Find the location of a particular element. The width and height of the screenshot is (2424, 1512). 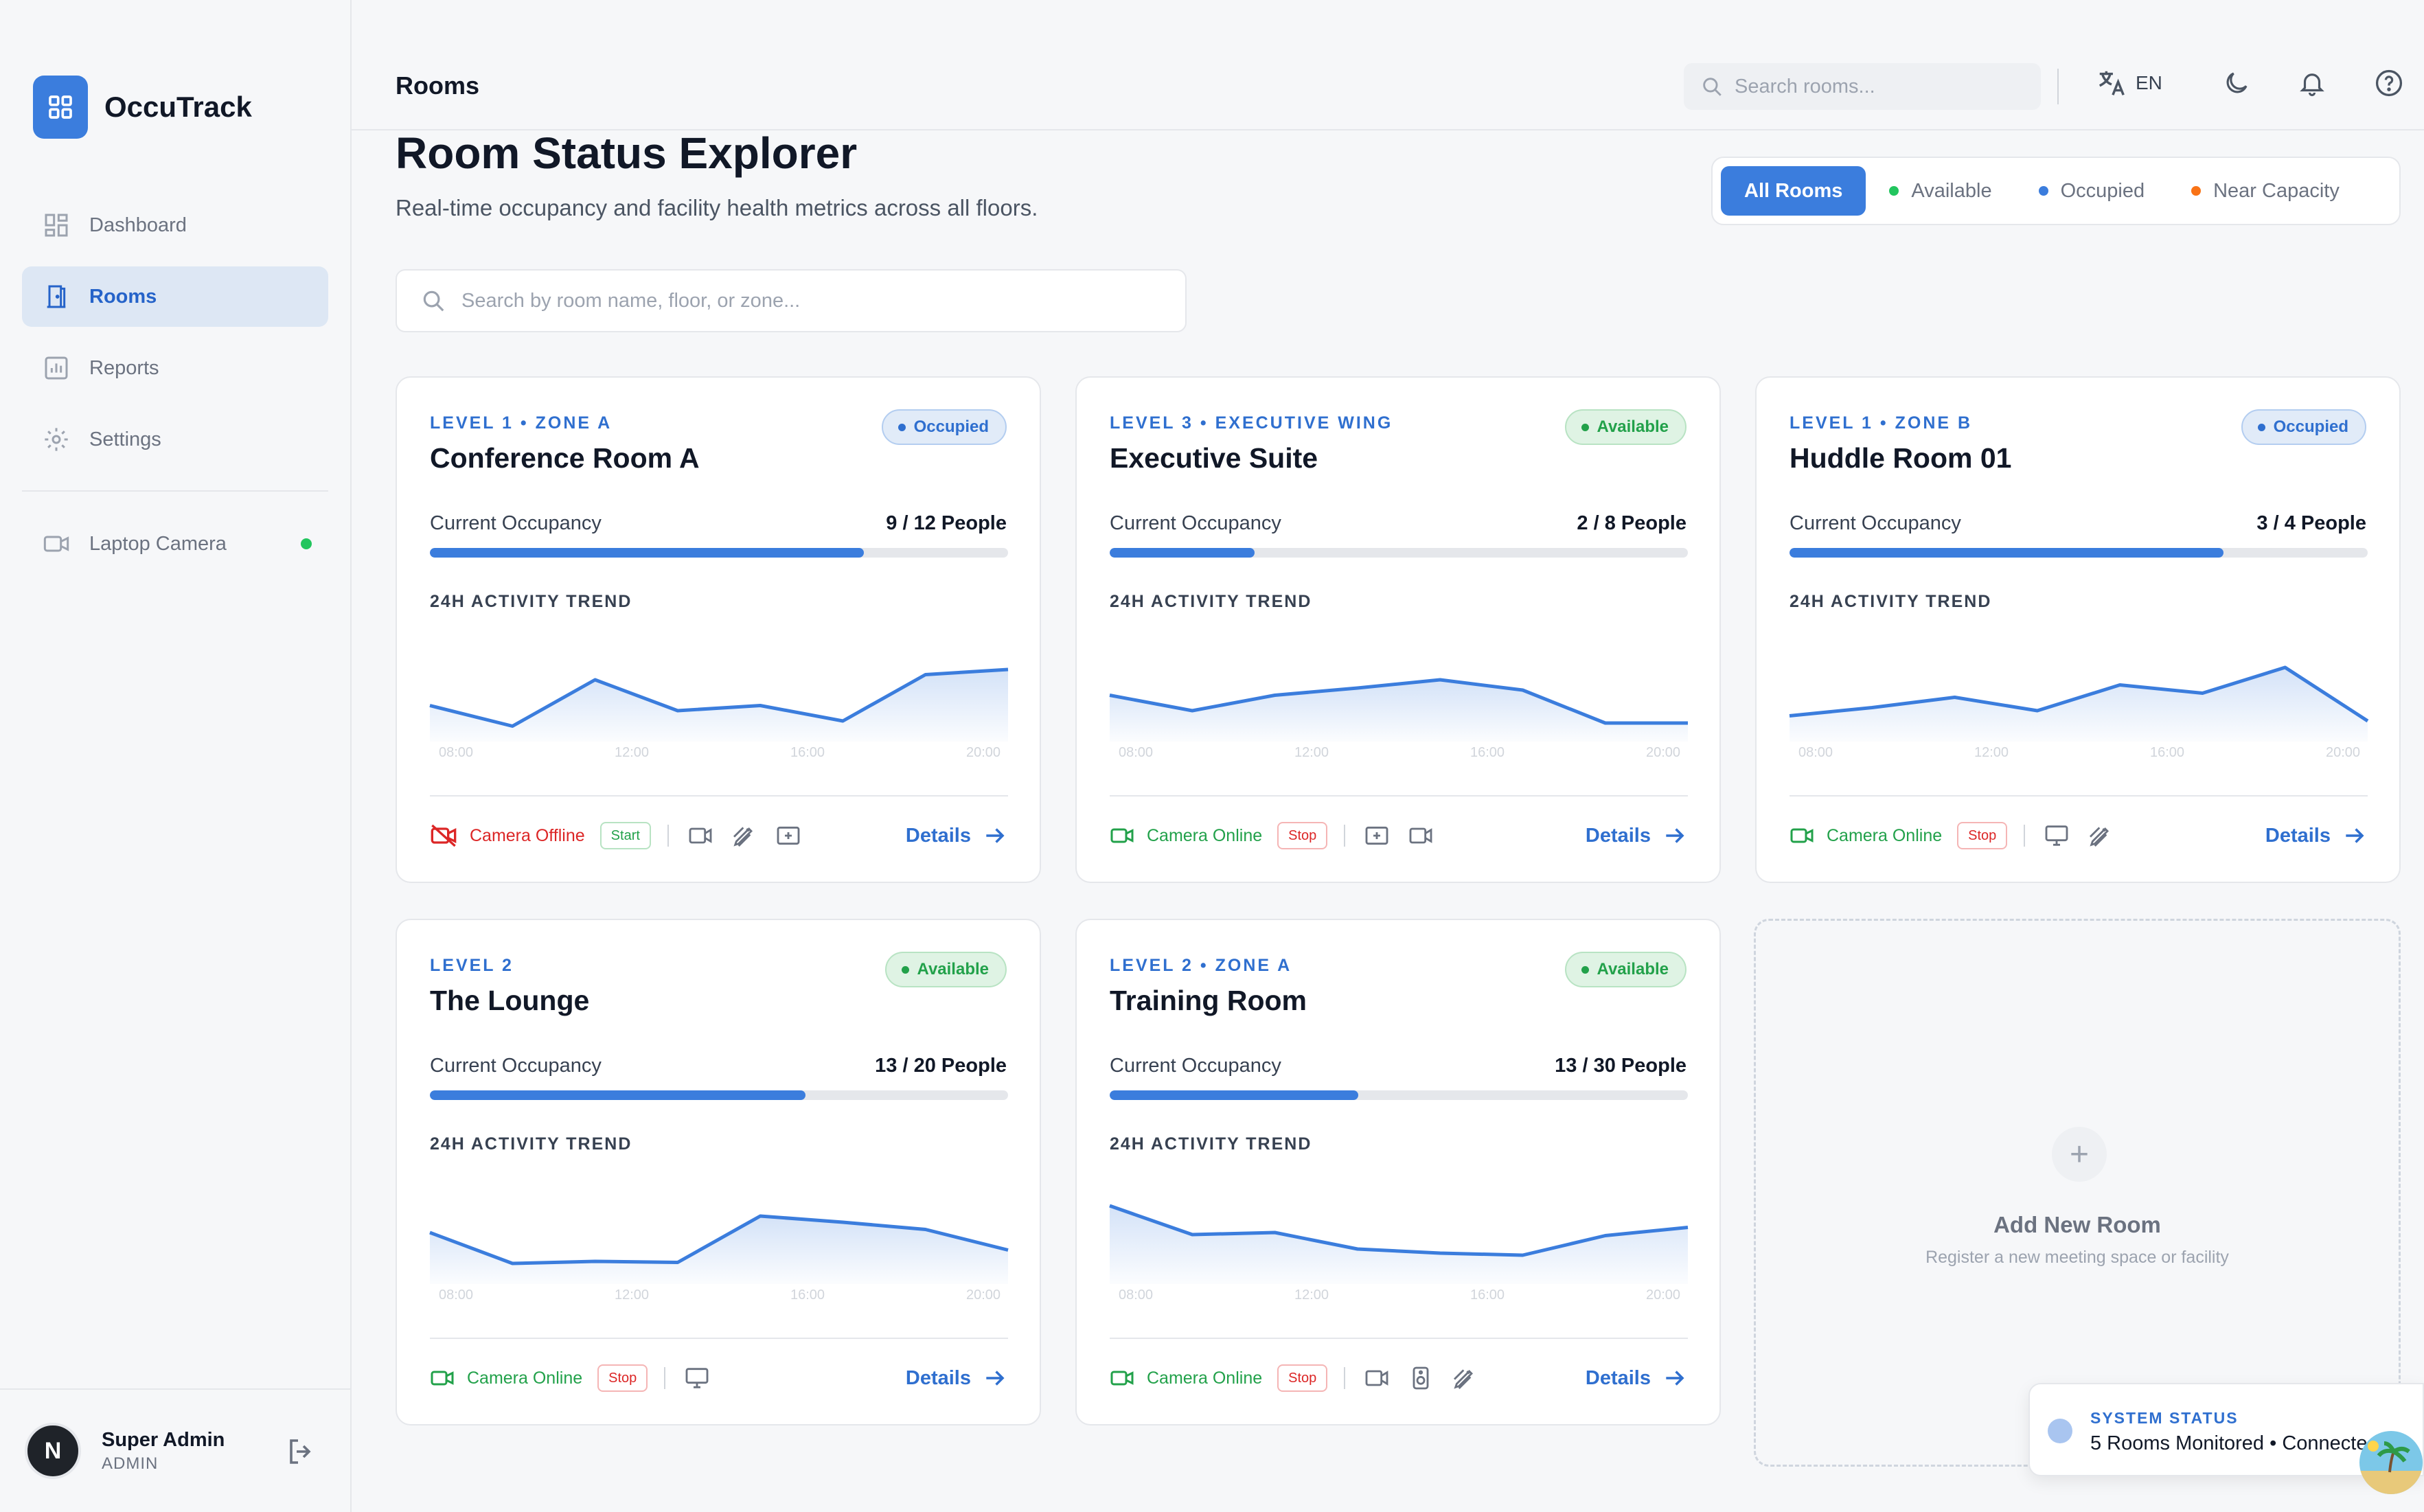

occupancy-label: Current Occupancy is located at coordinates (1876, 523).